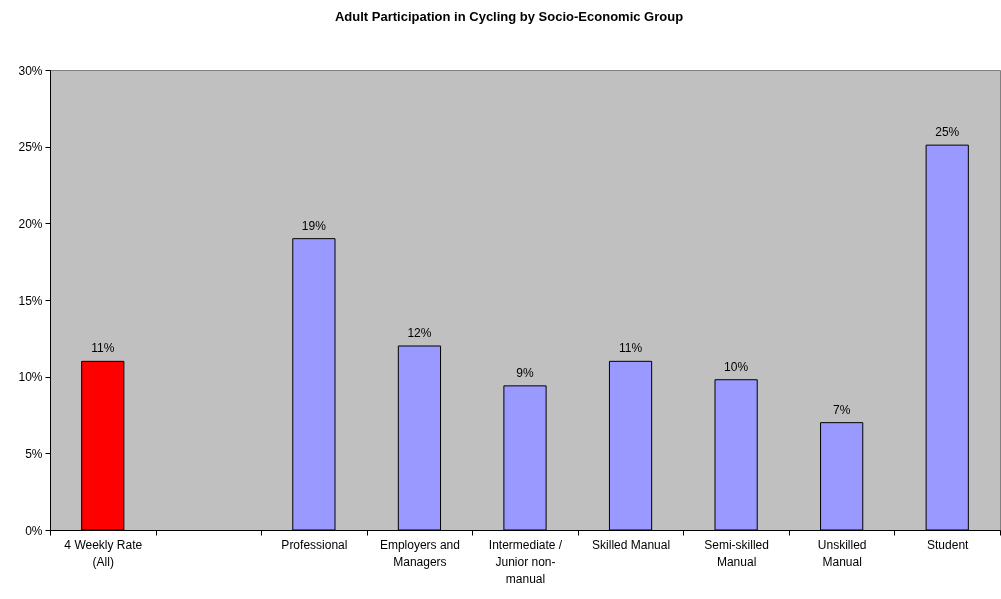 This screenshot has height=599, width=1001. Describe the element at coordinates (30, 147) in the screenshot. I see `y-tick-label: 25%` at that location.